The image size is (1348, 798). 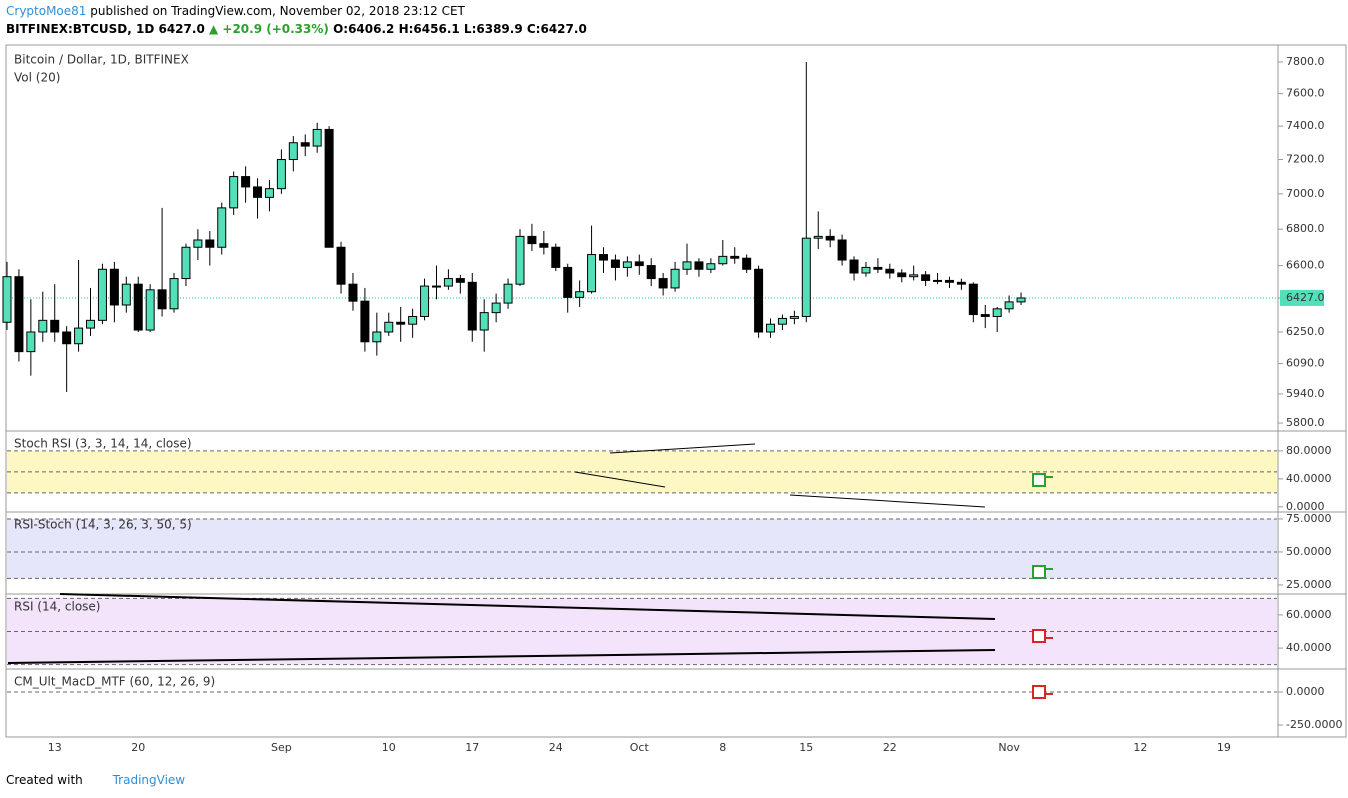 What do you see at coordinates (181, 29) in the screenshot?
I see `last: 6427.0` at bounding box center [181, 29].